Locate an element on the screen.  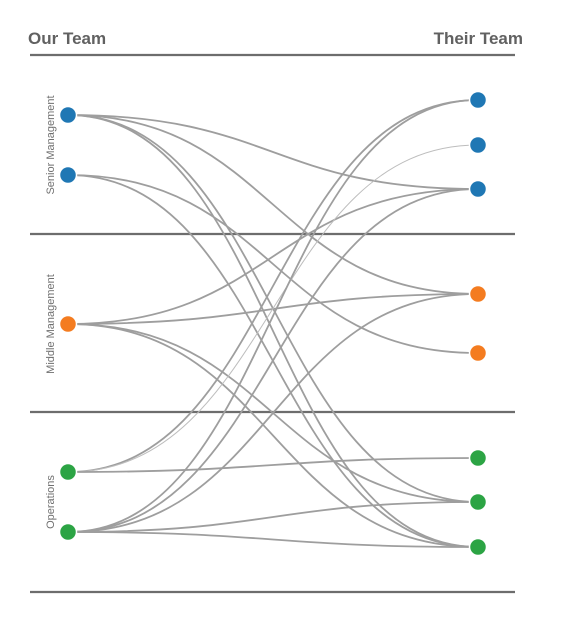
link-L4-R6 is located at coordinates (273, 465).